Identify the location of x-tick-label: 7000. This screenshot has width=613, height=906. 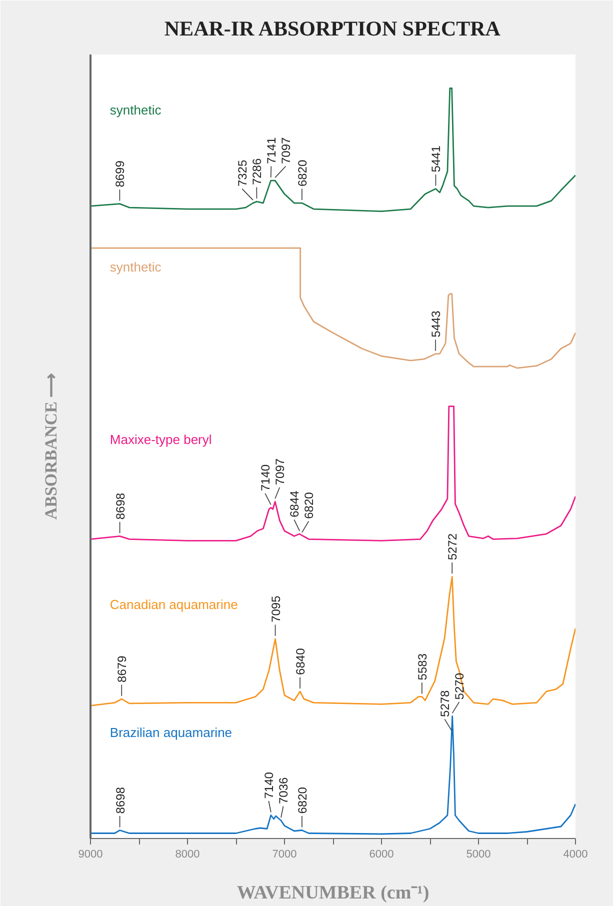
(284, 854).